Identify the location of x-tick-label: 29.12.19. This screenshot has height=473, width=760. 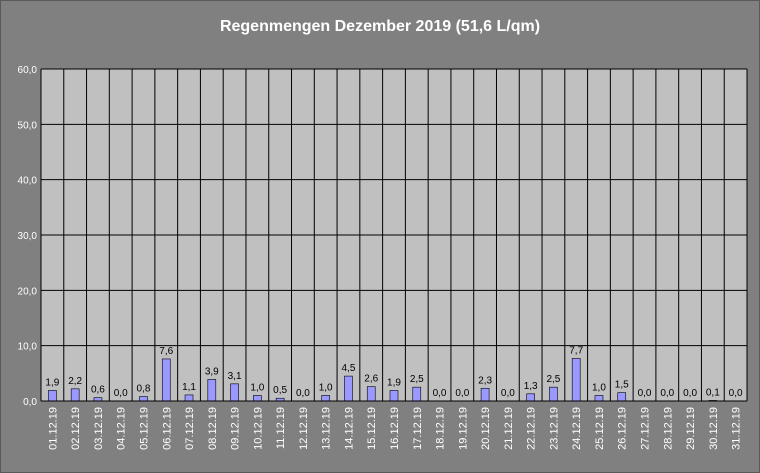
(691, 428).